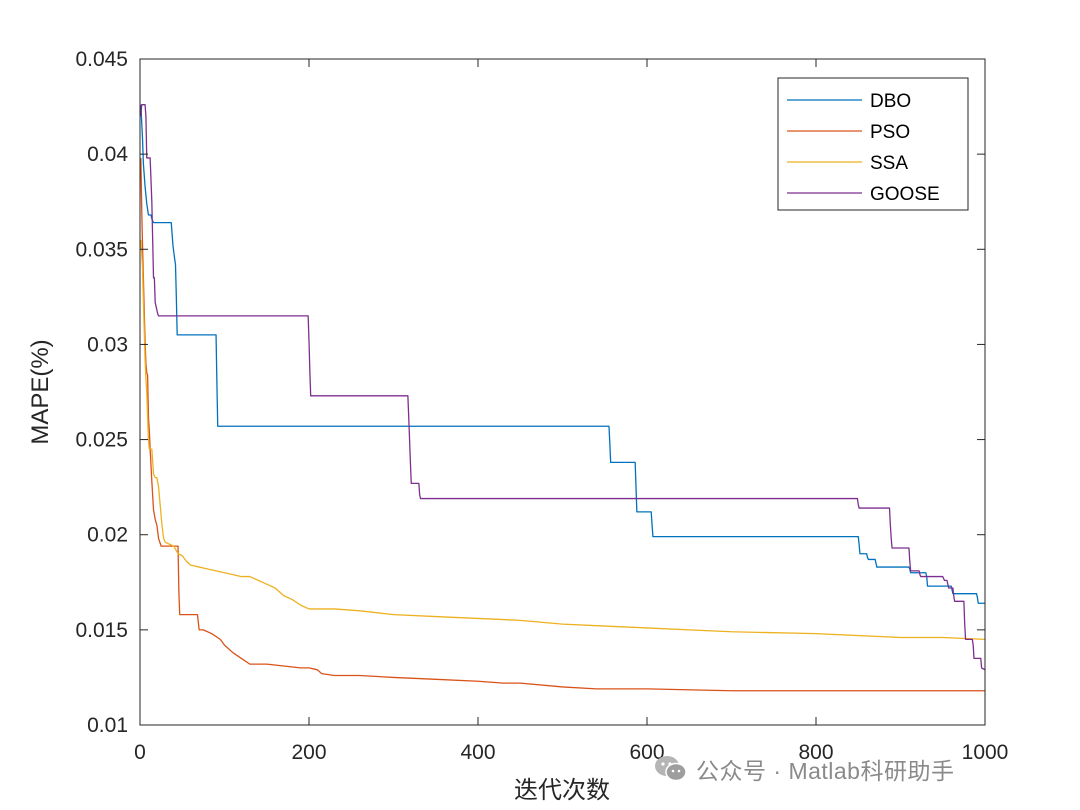 Image resolution: width=1080 pixels, height=810 pixels. I want to click on y-tick-label: 0.03, so click(107, 344).